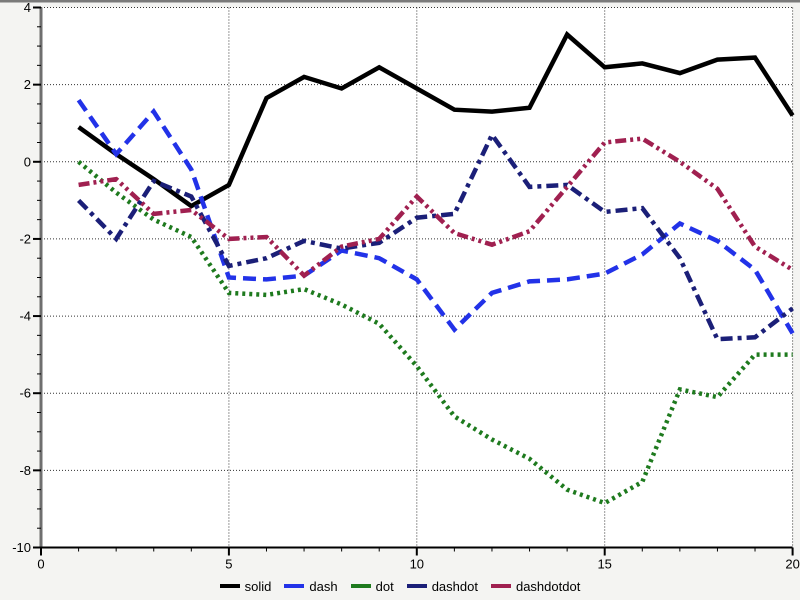 This screenshot has height=600, width=800. I want to click on y-tick-label: 0, so click(27, 161).